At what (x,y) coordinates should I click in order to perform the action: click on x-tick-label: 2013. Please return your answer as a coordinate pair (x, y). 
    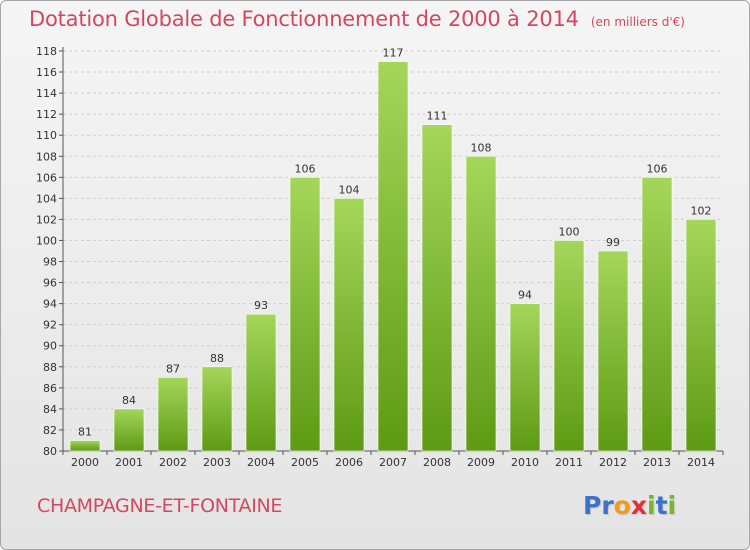
    Looking at the image, I should click on (657, 462).